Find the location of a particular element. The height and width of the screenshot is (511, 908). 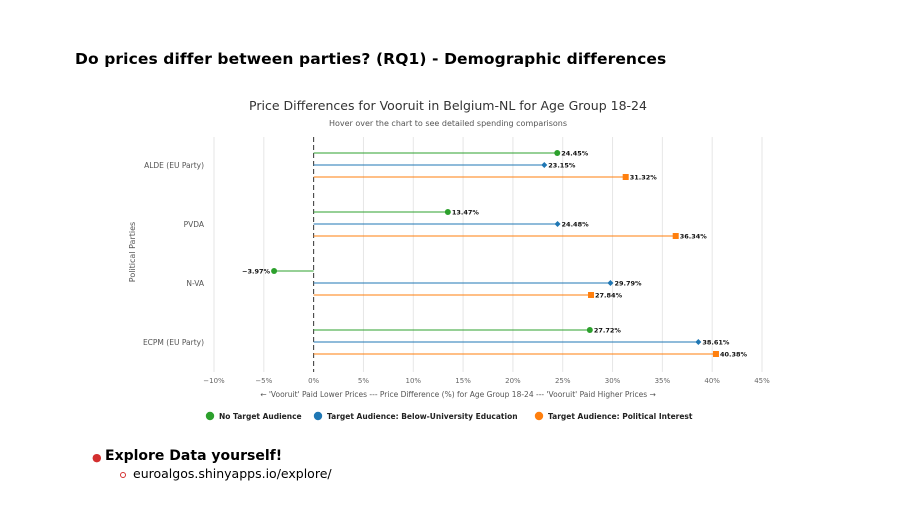

y-category-label: ALDE (EU Party) is located at coordinates (174, 165).